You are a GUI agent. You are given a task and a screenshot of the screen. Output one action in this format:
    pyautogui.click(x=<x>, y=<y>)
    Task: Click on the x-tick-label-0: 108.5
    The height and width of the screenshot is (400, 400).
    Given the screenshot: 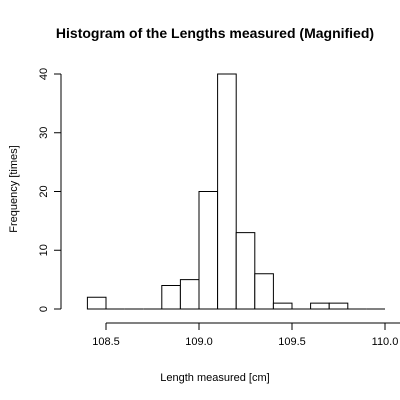 What is the action you would take?
    pyautogui.click(x=106, y=342)
    